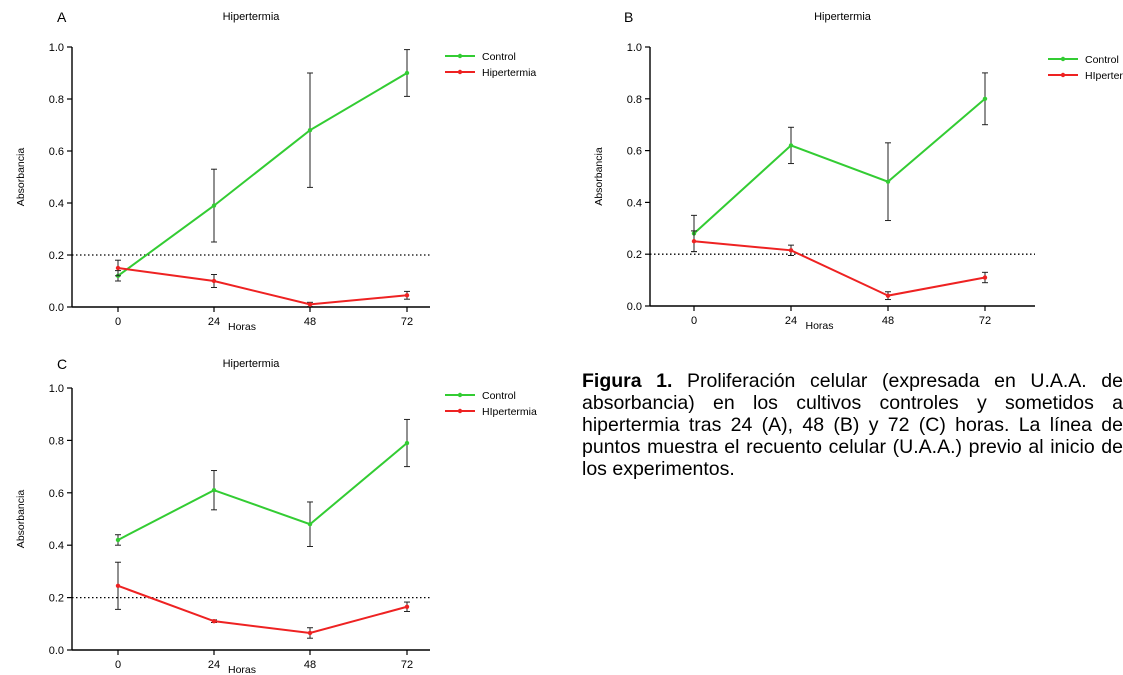 This screenshot has height=675, width=1123. Describe the element at coordinates (62, 364) in the screenshot. I see `panel-letter: C` at that location.